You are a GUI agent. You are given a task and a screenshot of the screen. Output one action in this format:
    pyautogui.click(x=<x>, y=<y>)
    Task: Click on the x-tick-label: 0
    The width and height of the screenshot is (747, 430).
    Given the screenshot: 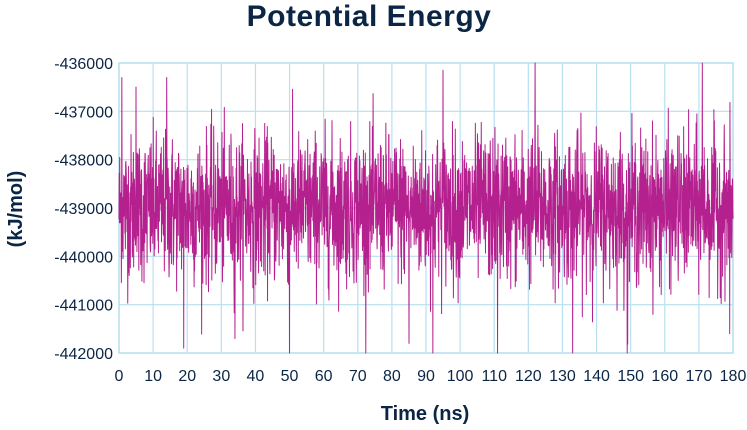 What is the action you would take?
    pyautogui.click(x=119, y=376)
    